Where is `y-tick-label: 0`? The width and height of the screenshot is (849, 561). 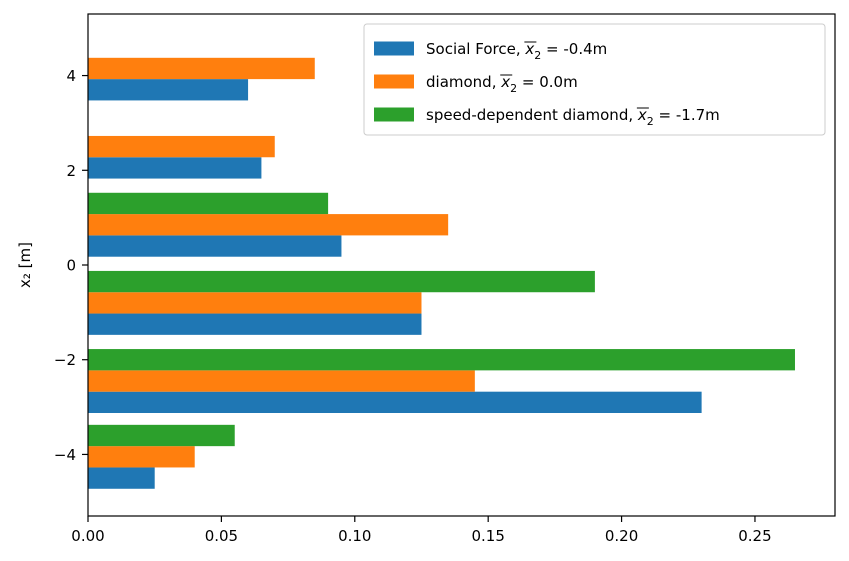 y-tick-label: 0 is located at coordinates (71, 266).